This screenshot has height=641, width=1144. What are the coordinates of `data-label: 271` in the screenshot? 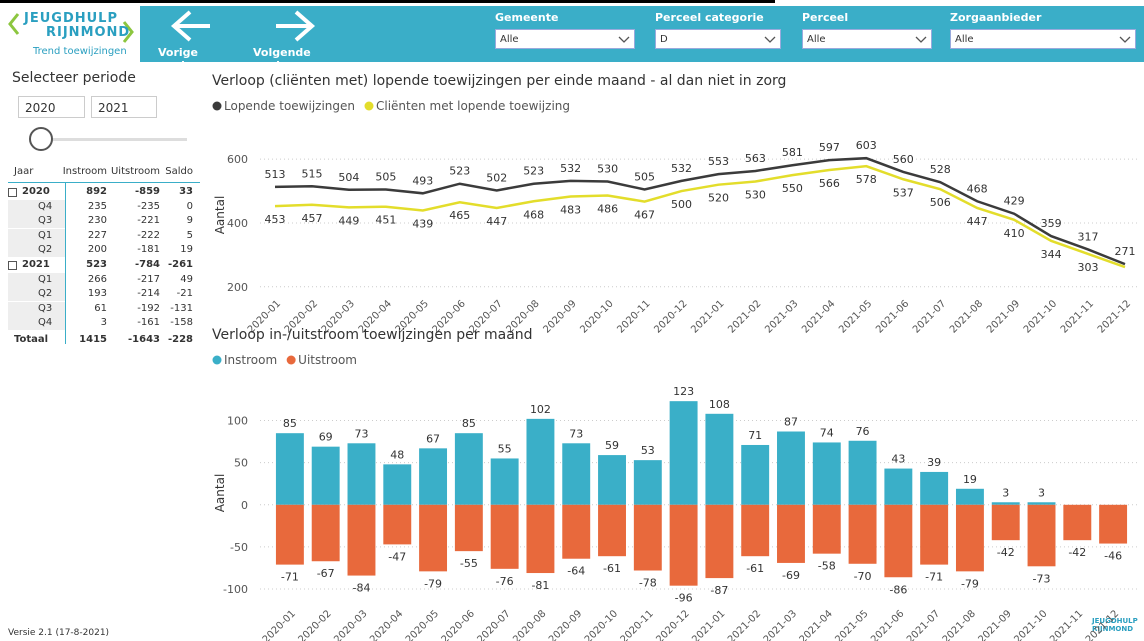 It's located at (1125, 251).